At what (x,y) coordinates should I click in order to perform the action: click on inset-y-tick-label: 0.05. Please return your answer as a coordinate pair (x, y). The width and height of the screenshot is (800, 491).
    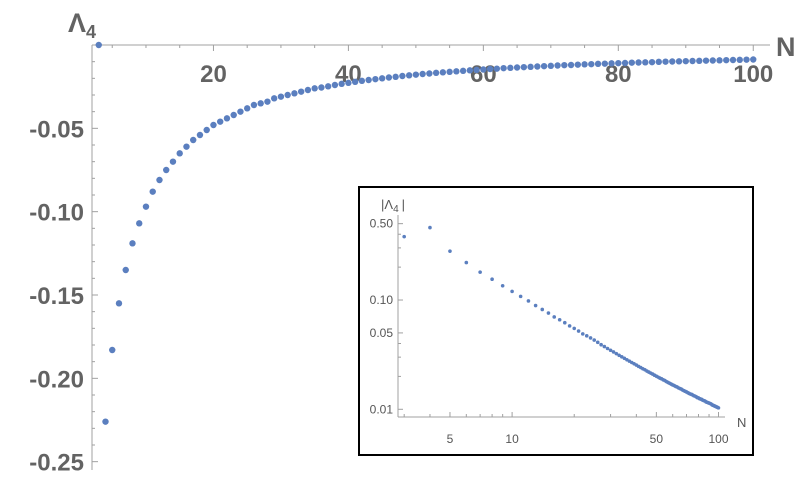
    Looking at the image, I should click on (382, 333).